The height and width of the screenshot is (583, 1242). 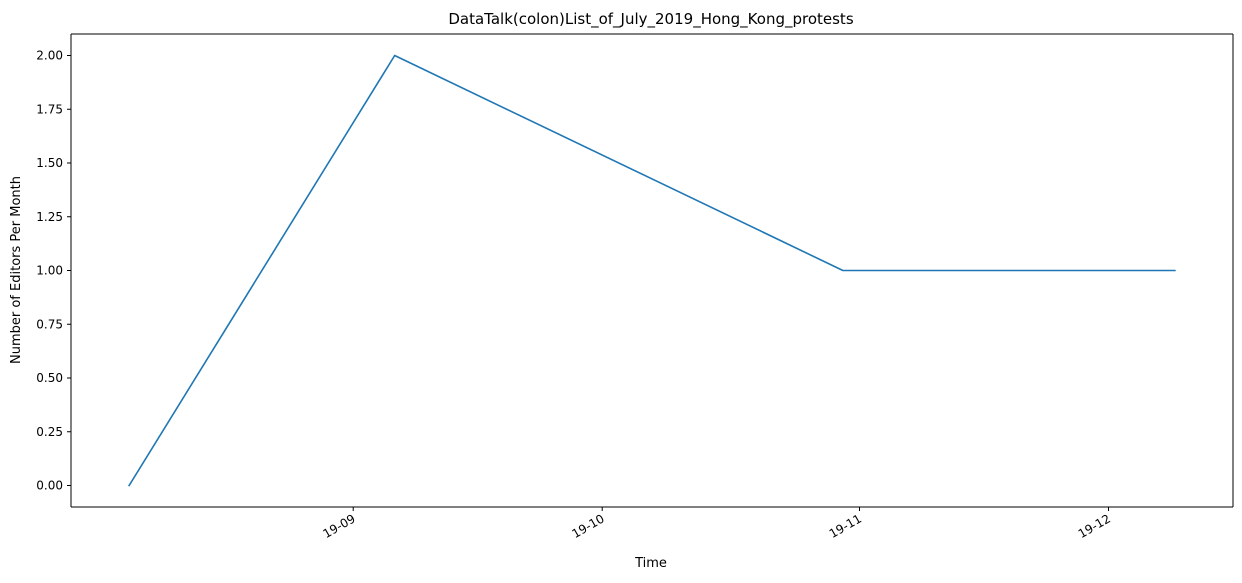 What do you see at coordinates (1094, 526) in the screenshot?
I see `x-tick-label: 19-12` at bounding box center [1094, 526].